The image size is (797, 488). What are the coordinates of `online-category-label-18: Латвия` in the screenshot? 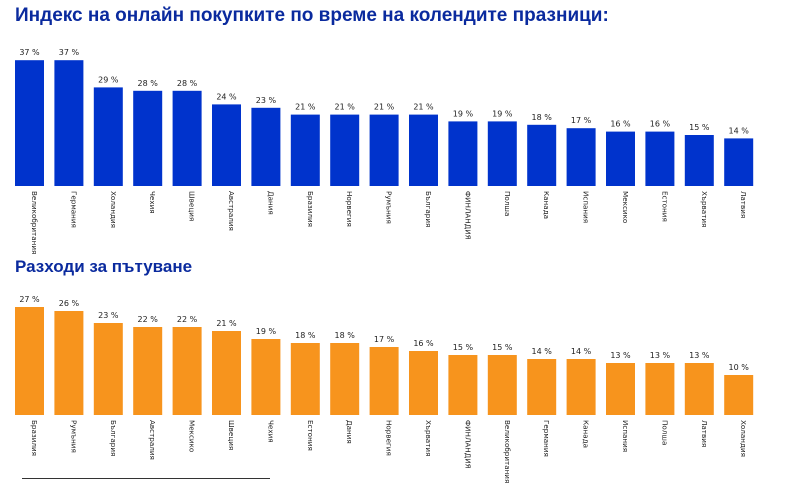 It's located at (743, 204).